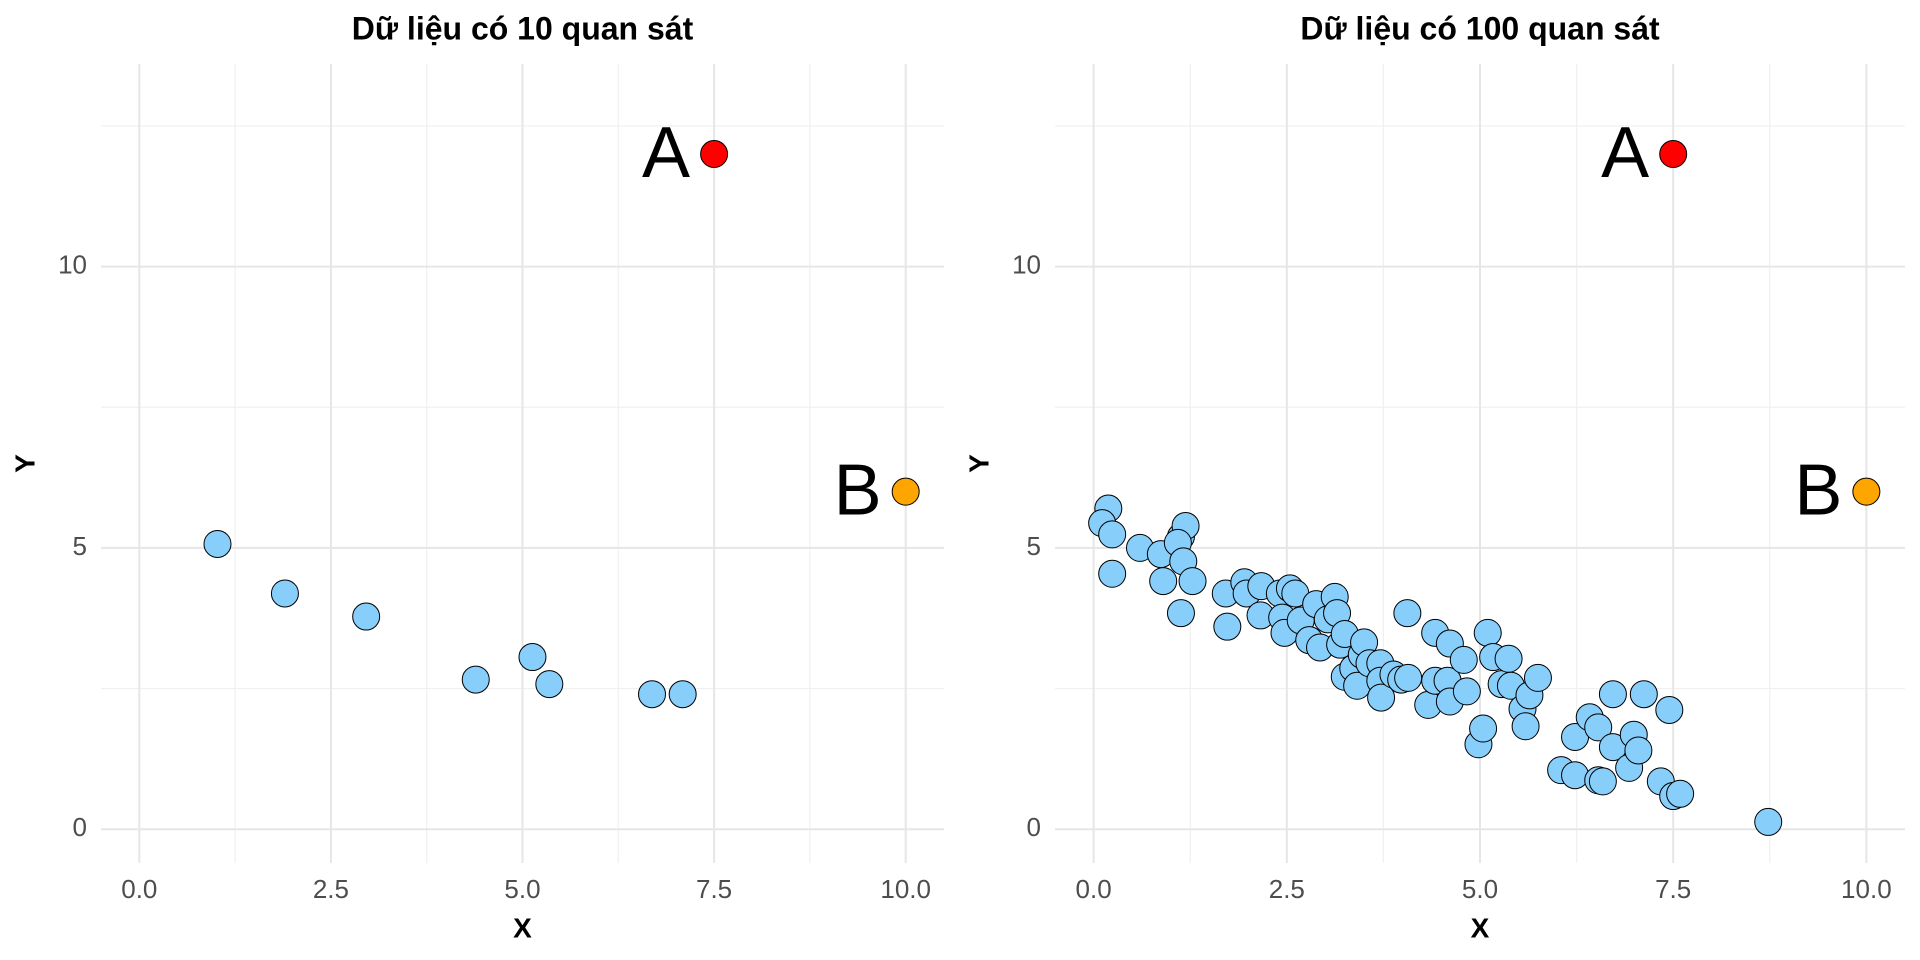 The height and width of the screenshot is (960, 1920). Describe the element at coordinates (523, 28) in the screenshot. I see `chart-title: Dữ liệu có 10 quan sát` at that location.